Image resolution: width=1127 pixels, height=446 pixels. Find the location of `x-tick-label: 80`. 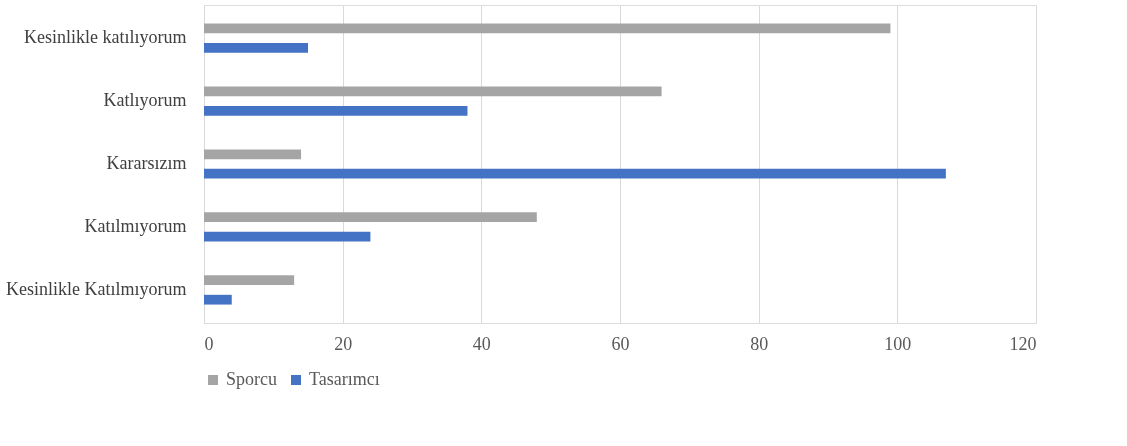

x-tick-label: 80 is located at coordinates (759, 343).